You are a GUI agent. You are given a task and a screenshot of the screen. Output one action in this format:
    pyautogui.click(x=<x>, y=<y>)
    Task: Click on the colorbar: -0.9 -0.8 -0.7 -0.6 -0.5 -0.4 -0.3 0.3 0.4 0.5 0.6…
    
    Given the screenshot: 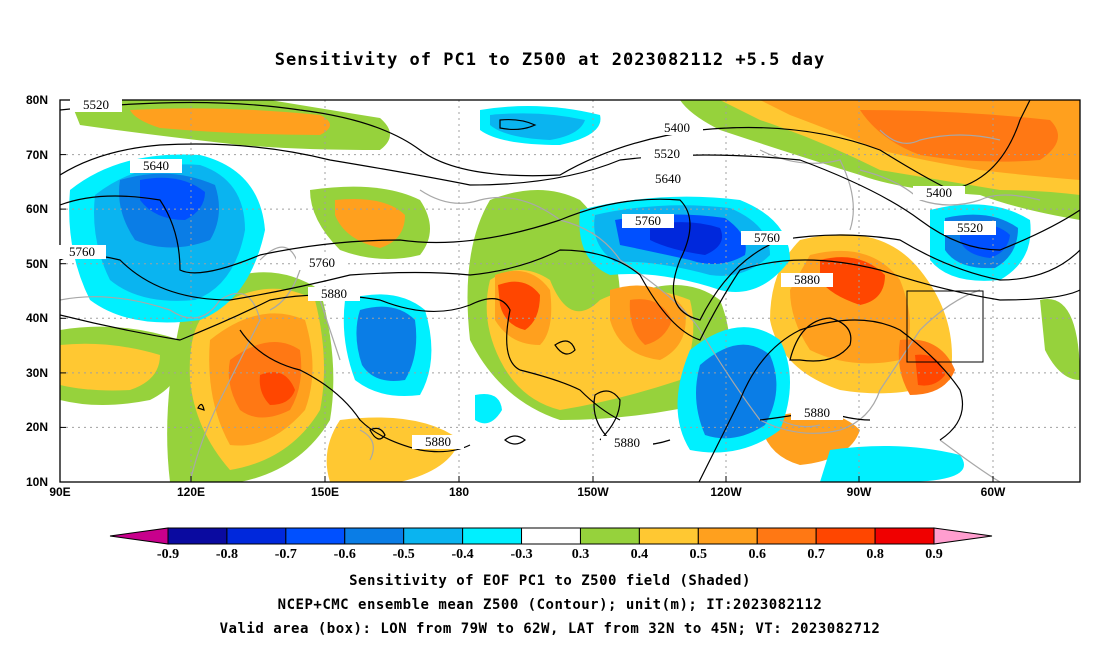 What is the action you would take?
    pyautogui.click(x=551, y=544)
    